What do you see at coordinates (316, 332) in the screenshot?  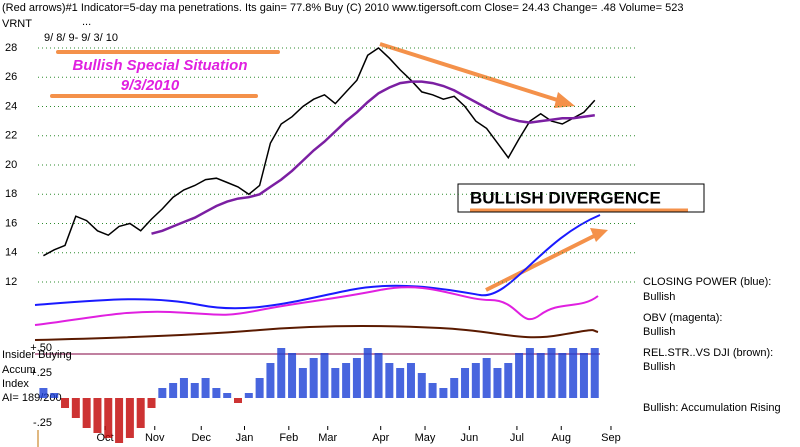 I see `rel-strength` at bounding box center [316, 332].